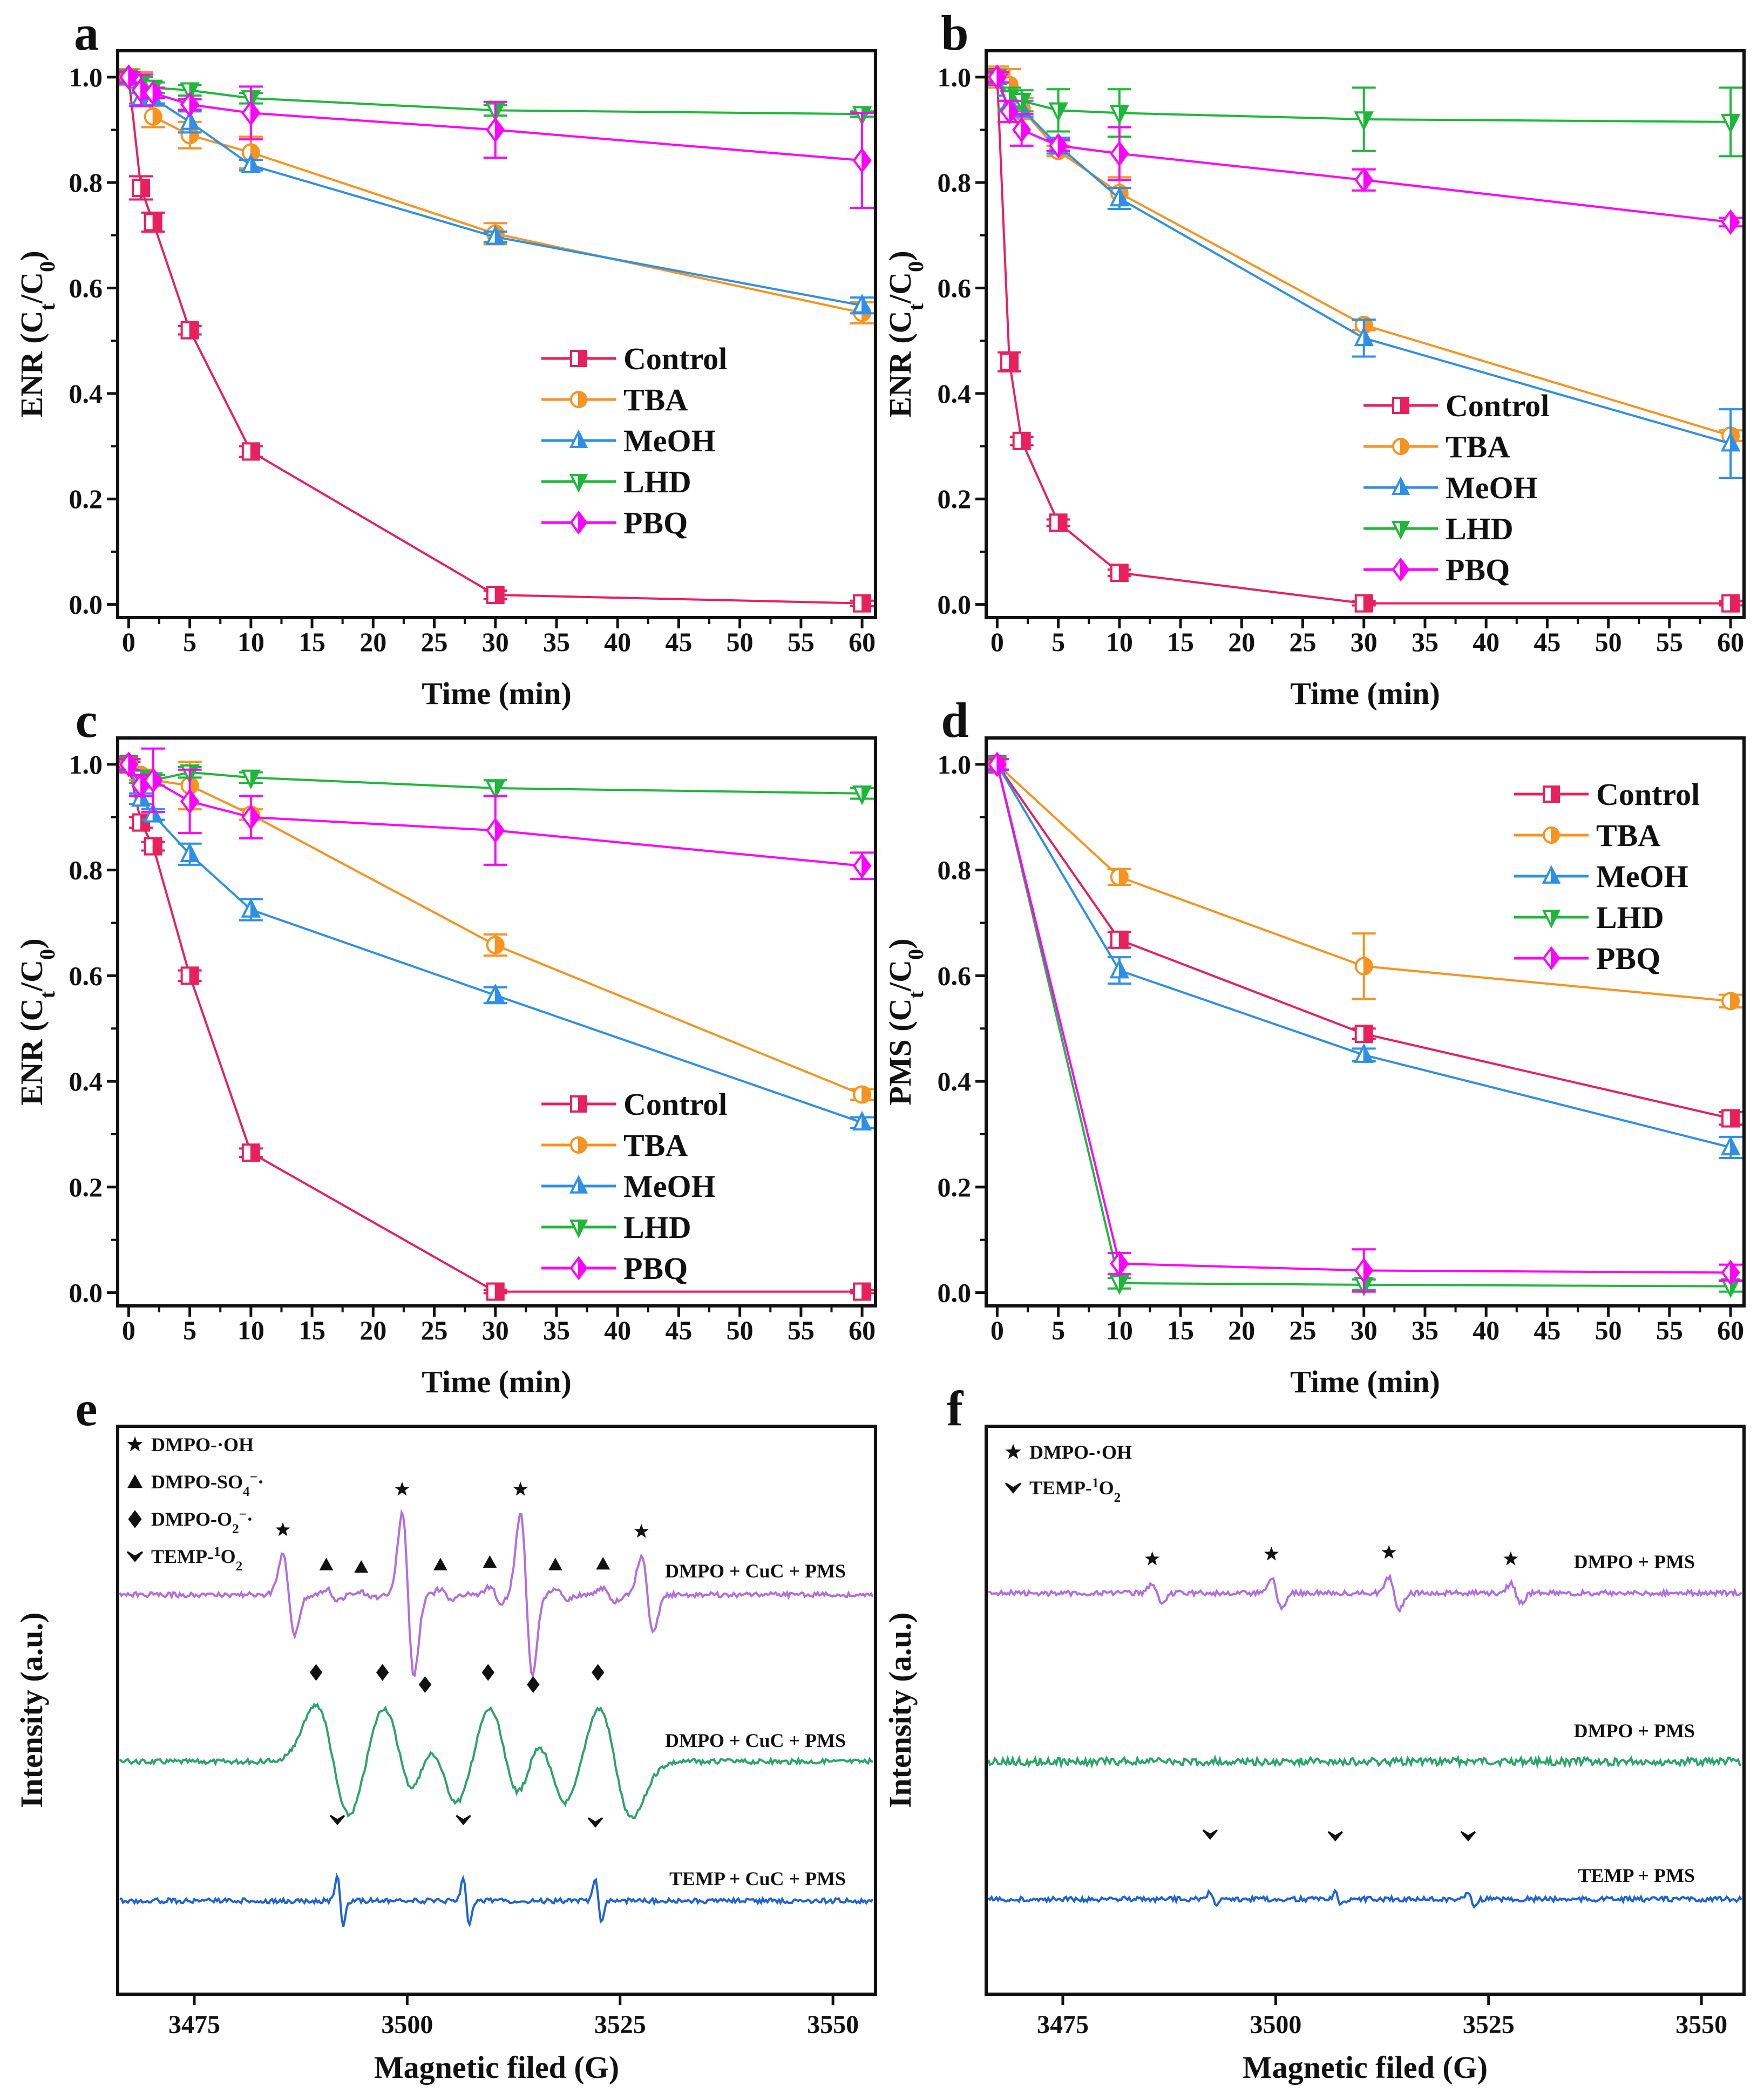 The width and height of the screenshot is (1764, 2100). I want to click on epr-spectrum, so click(1365, 1593).